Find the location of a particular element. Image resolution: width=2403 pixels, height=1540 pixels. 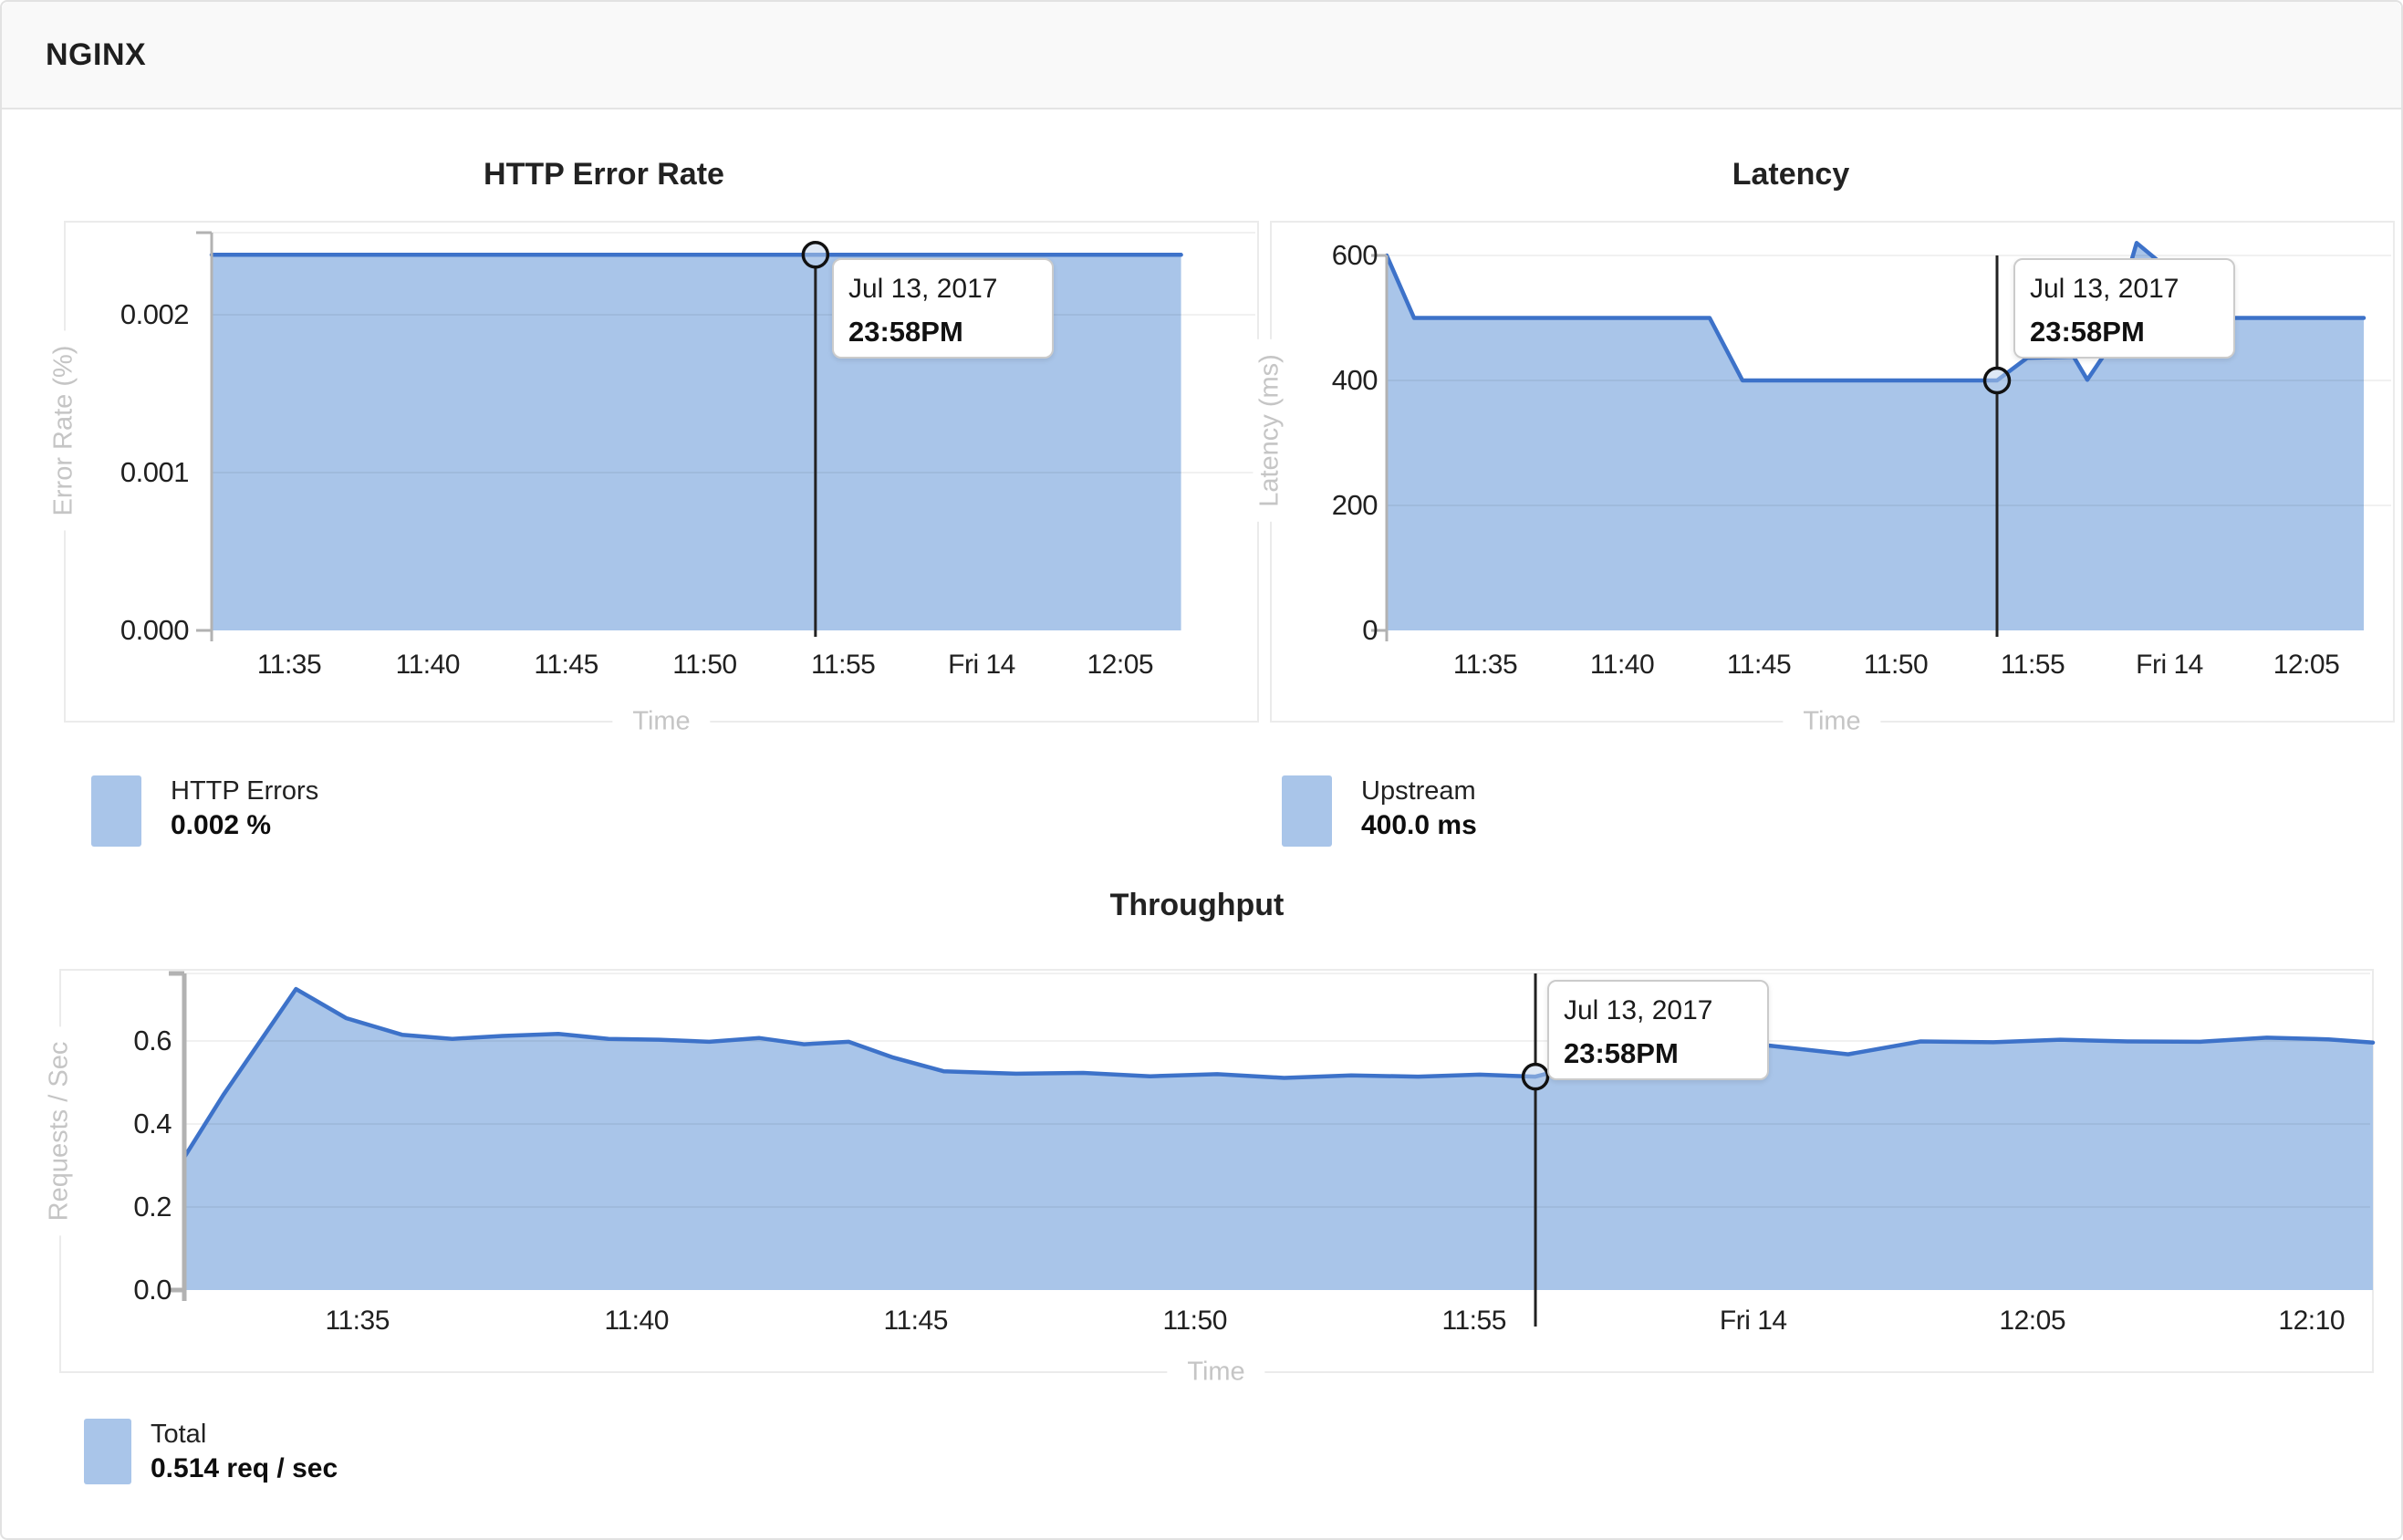

legend-http-errors: HTTP Errors 0.002 % is located at coordinates (205, 811).